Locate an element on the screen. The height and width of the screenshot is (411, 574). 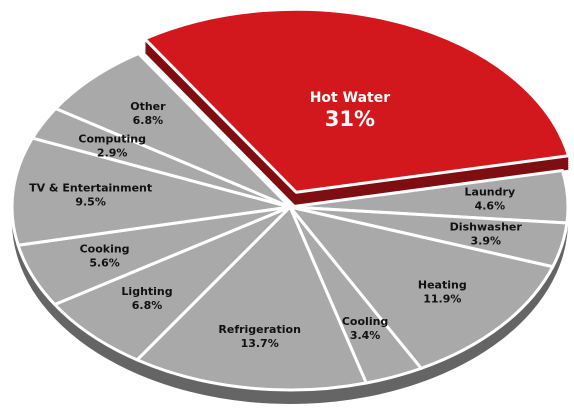
slice-label: TV & Entertainment 9.5% is located at coordinates (90, 194).